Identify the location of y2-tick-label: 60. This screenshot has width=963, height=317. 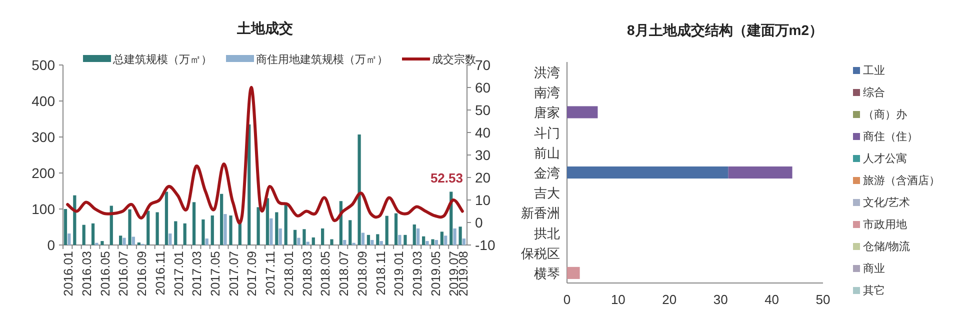
(483, 88).